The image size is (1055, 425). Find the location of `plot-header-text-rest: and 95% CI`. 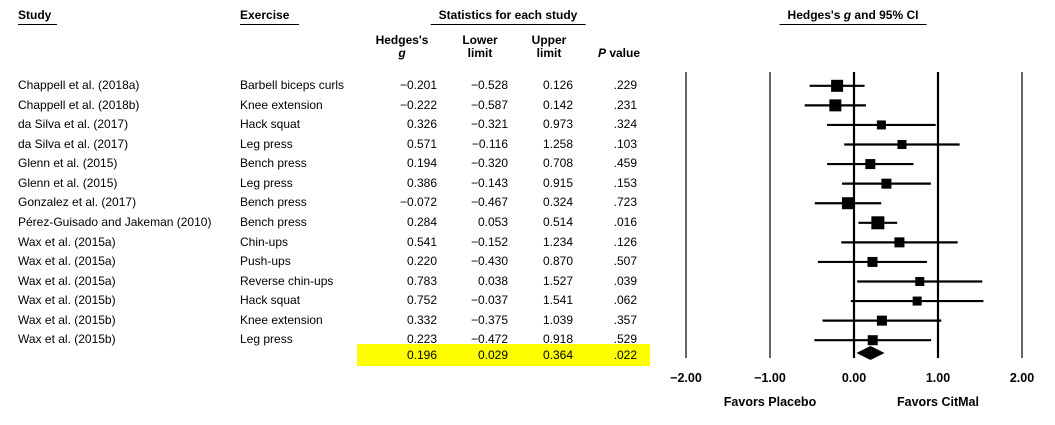

plot-header-text-rest: and 95% CI is located at coordinates (885, 15).